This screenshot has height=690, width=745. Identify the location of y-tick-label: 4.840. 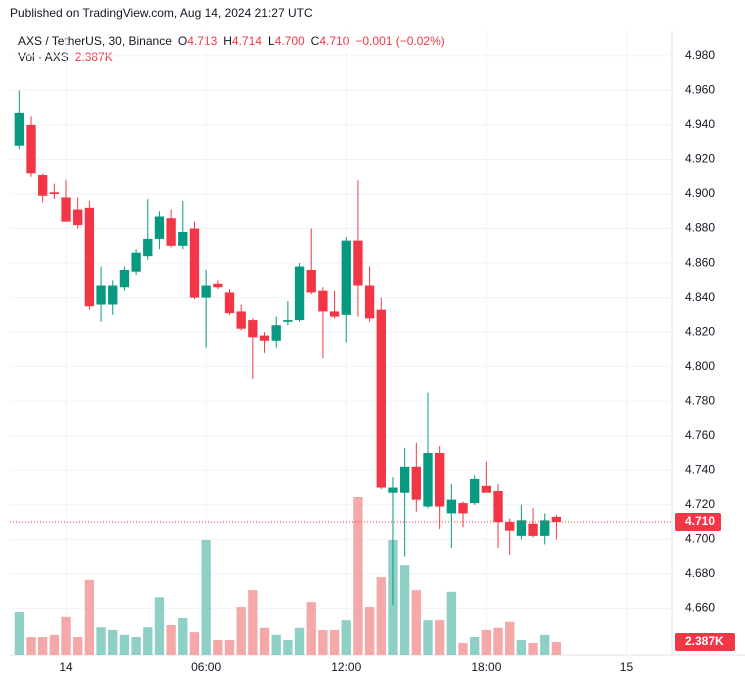
(700, 297).